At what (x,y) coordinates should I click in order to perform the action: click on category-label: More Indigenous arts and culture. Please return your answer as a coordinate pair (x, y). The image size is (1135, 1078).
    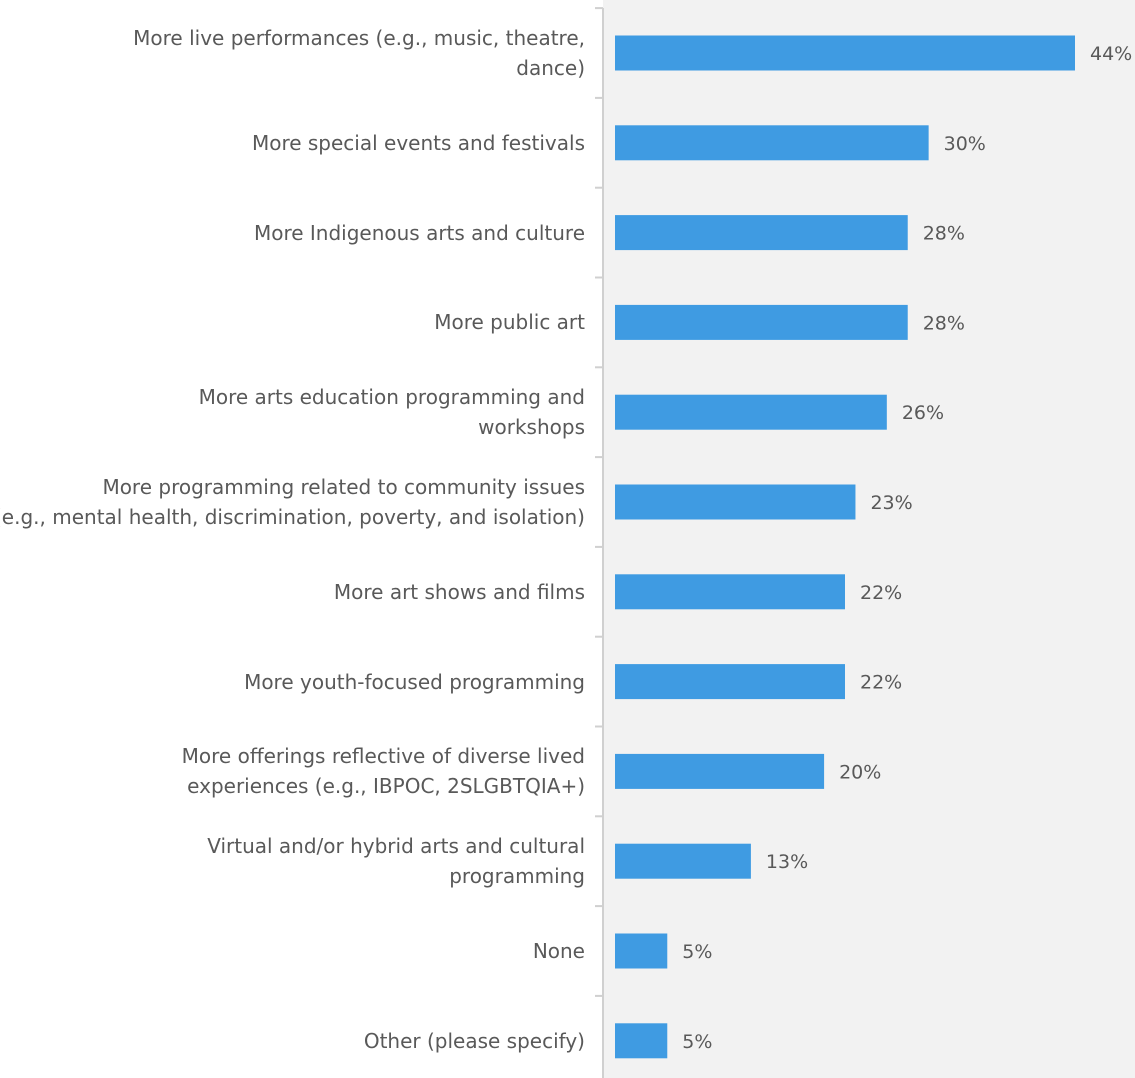
    Looking at the image, I should click on (419, 233).